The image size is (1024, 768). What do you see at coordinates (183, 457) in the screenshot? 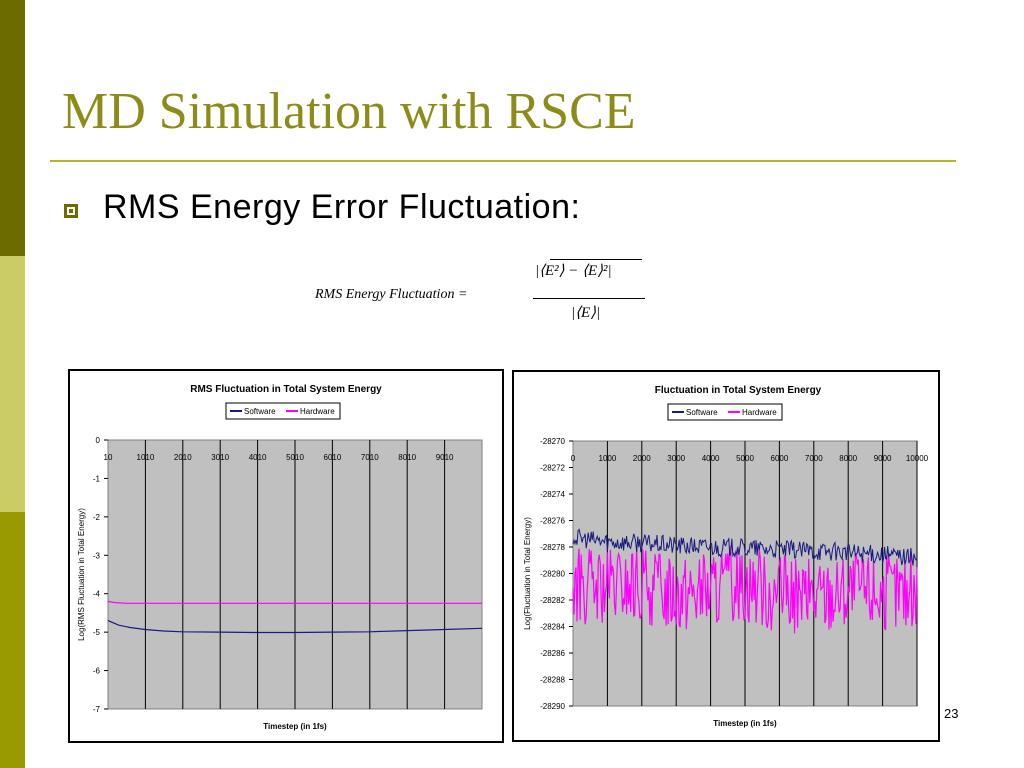
I see `x-tick-label: 2010` at bounding box center [183, 457].